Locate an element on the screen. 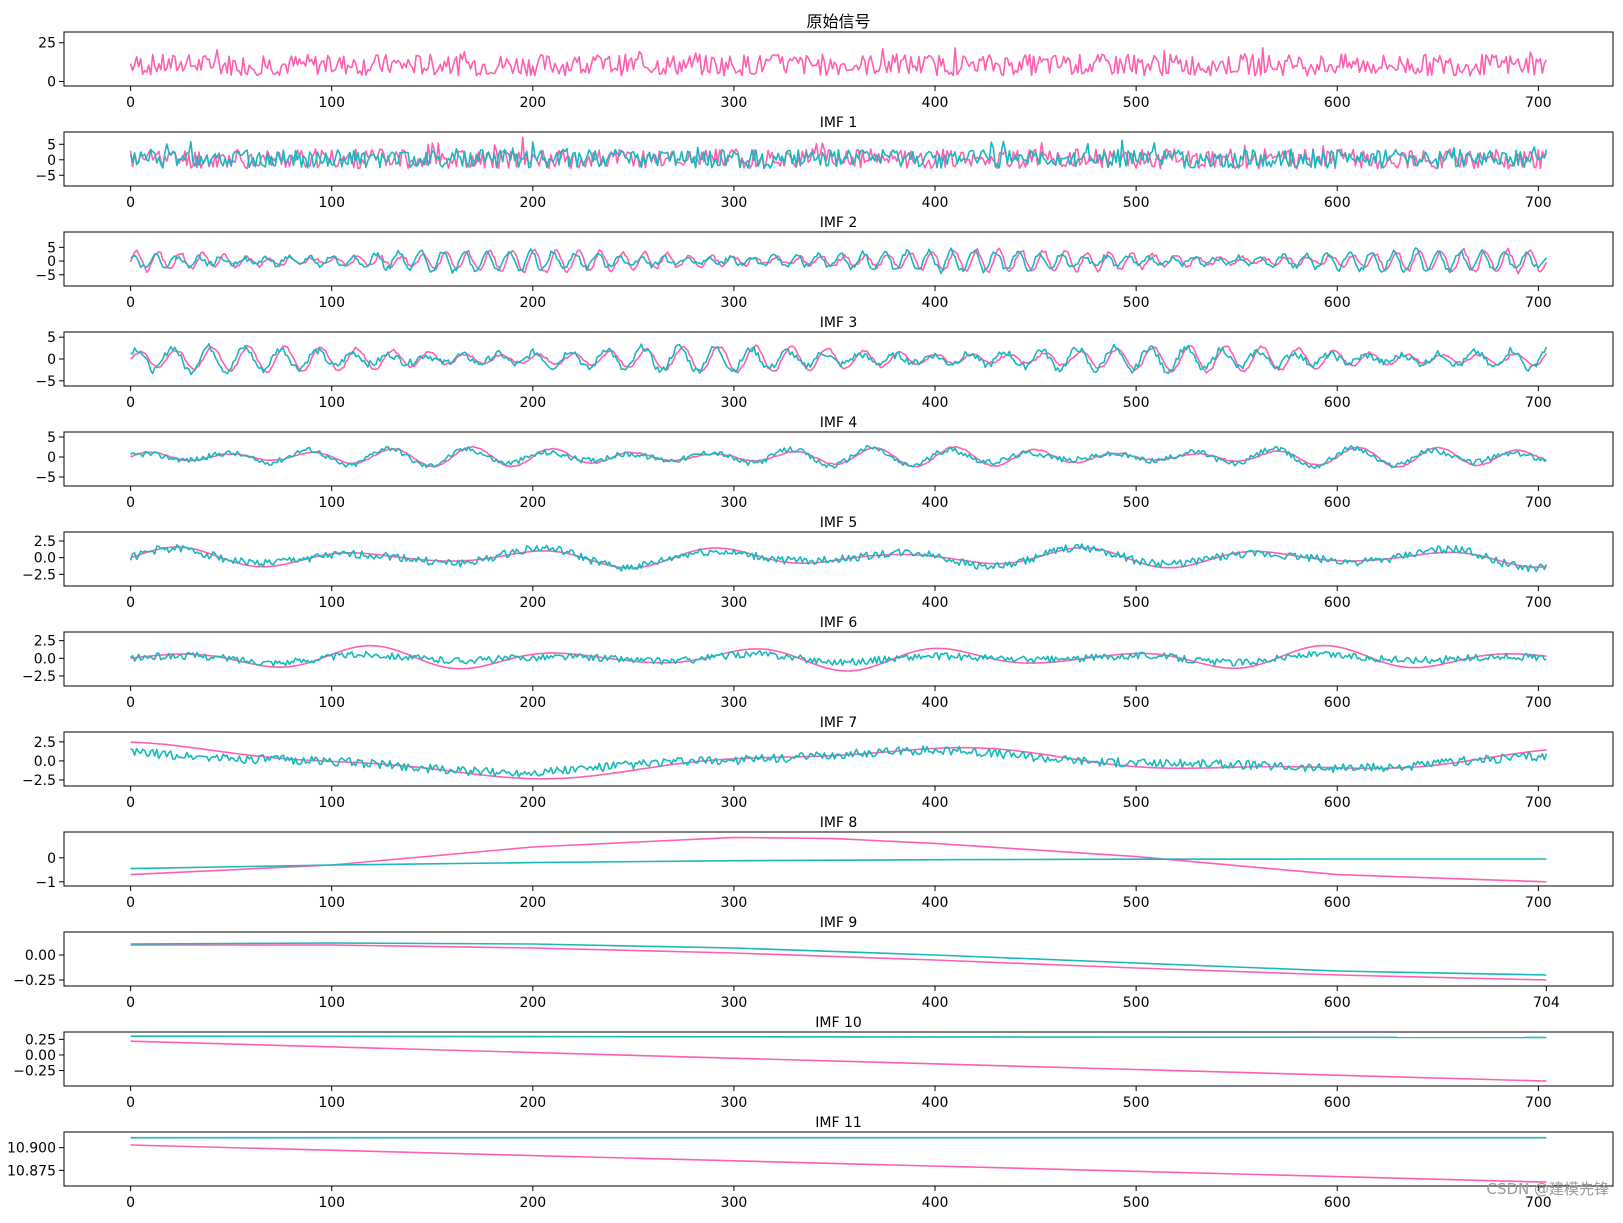 This screenshot has height=1223, width=1623. subplot-5: IMF 5 0 100 200 300 400 500 600 700 −2.50.02.5 is located at coordinates (818, 563).